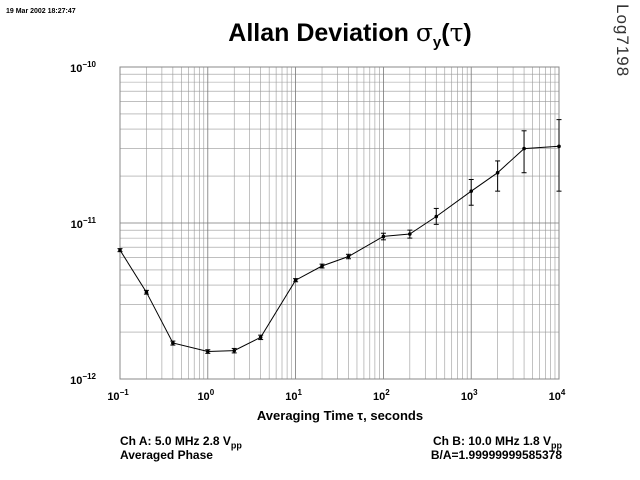  I want to click on channel-b-info: Ch B: 10.0 MHz 1.8 Vpp, so click(497, 442).